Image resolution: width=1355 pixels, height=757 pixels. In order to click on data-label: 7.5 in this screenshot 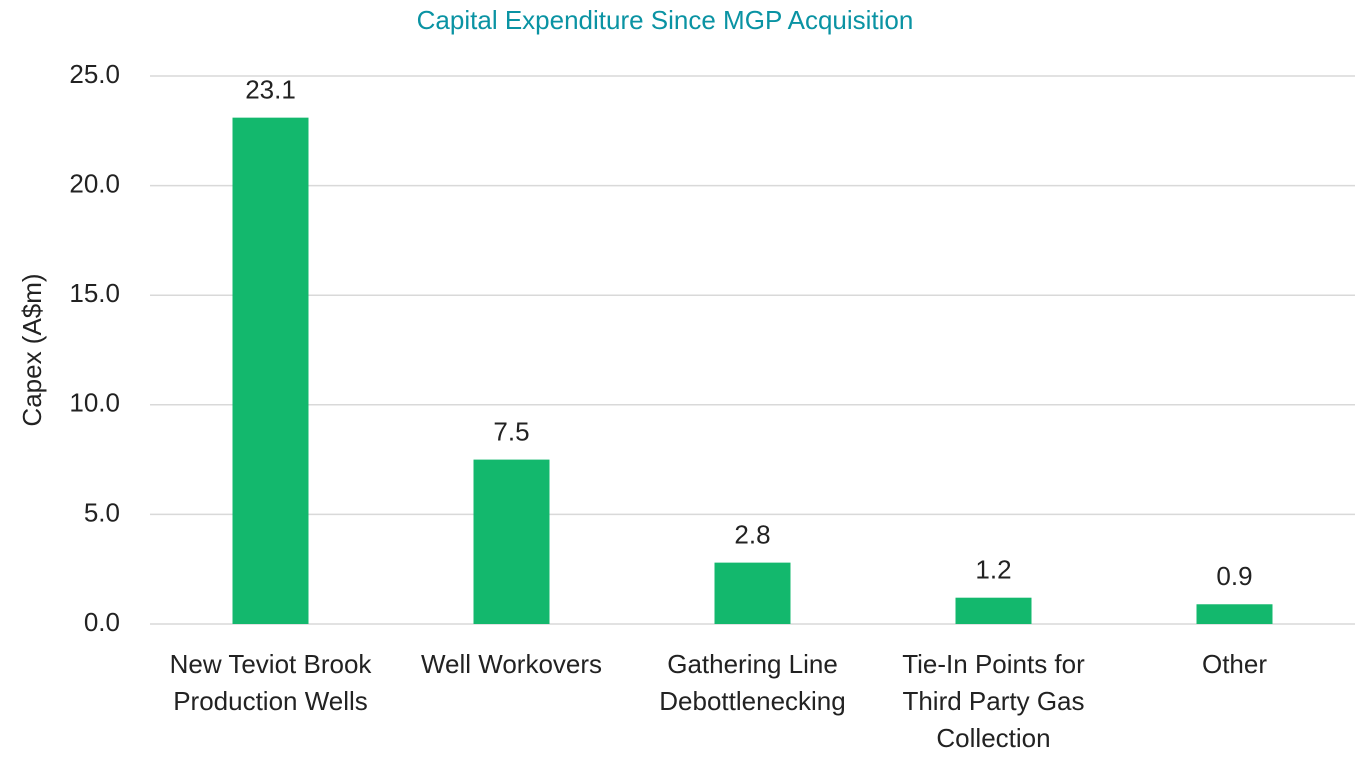, I will do `click(511, 431)`.